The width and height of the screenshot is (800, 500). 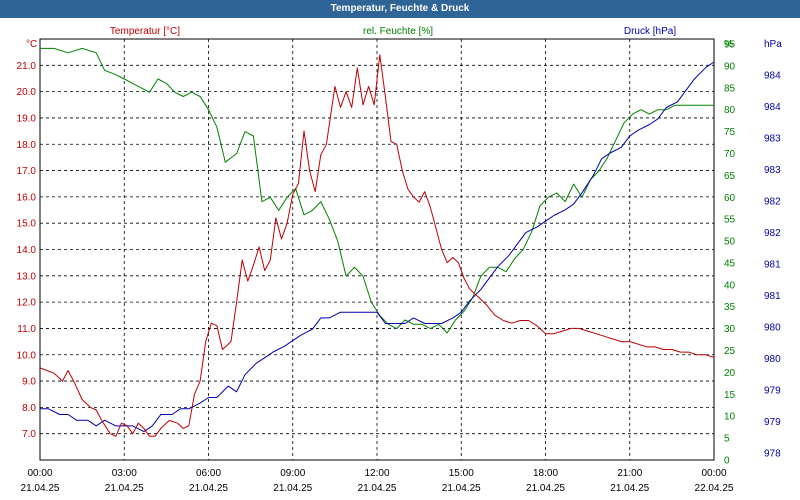 What do you see at coordinates (730, 132) in the screenshot?
I see `humidity-tick-label: 75` at bounding box center [730, 132].